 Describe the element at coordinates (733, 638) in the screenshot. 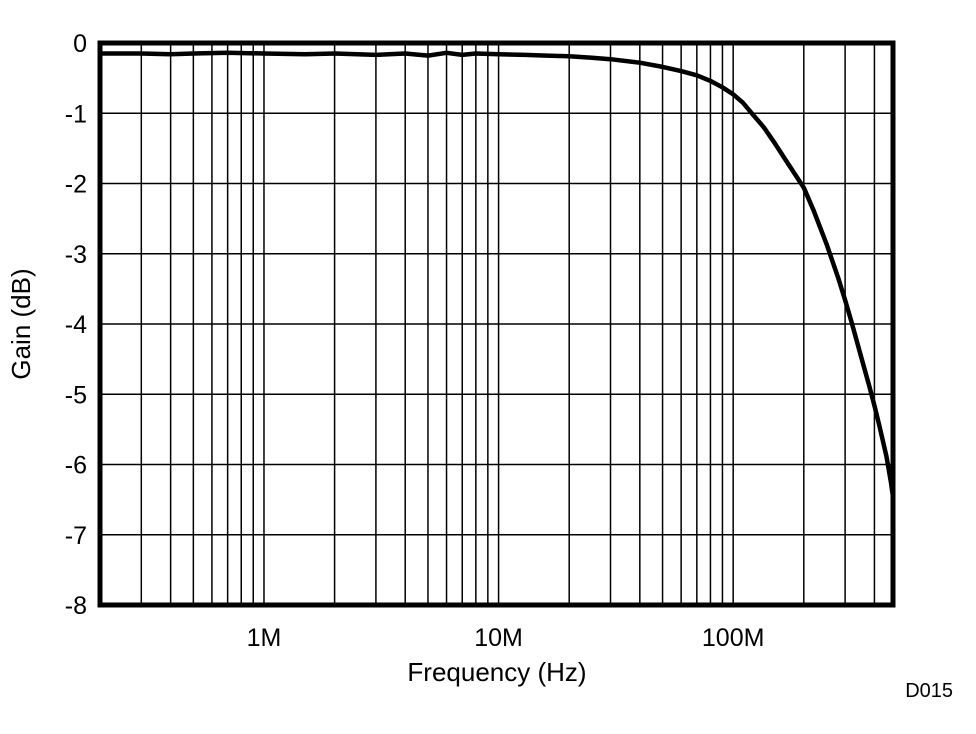

I see `x-tick-label: 100M` at that location.